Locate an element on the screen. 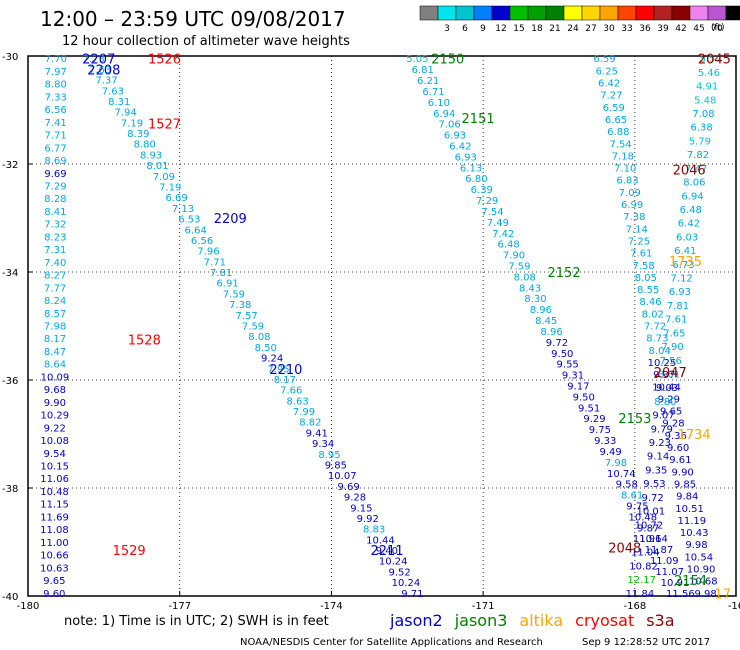 The image size is (740, 650). wave-height-point: 6.41 is located at coordinates (685, 251).